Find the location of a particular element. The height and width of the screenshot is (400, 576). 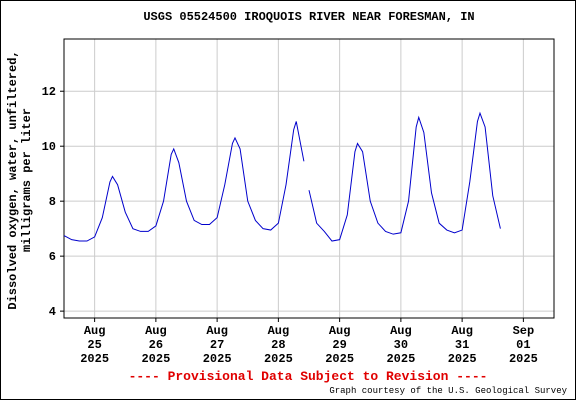

x-tick-label: Sep 01 2025 is located at coordinates (523, 345).